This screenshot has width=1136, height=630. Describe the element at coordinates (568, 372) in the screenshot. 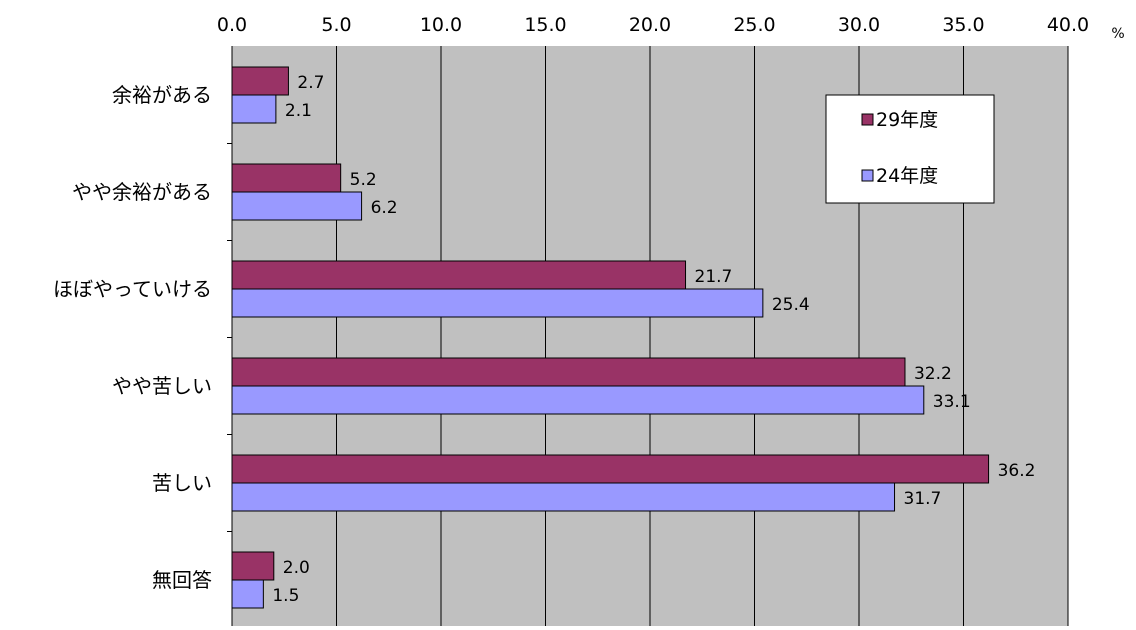

I see `bar-29年度-3` at that location.